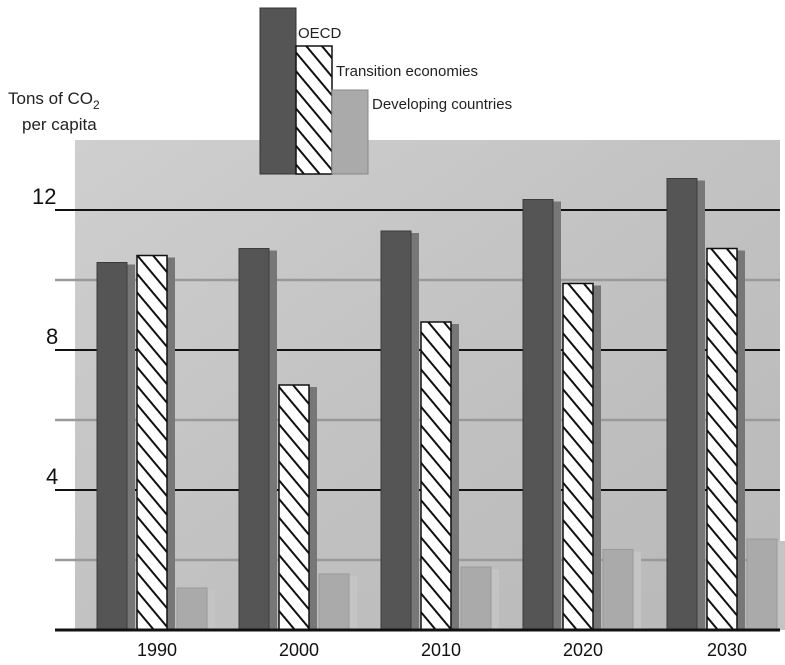  Describe the element at coordinates (334, 602) in the screenshot. I see `bar-developing-countries-2000` at that location.